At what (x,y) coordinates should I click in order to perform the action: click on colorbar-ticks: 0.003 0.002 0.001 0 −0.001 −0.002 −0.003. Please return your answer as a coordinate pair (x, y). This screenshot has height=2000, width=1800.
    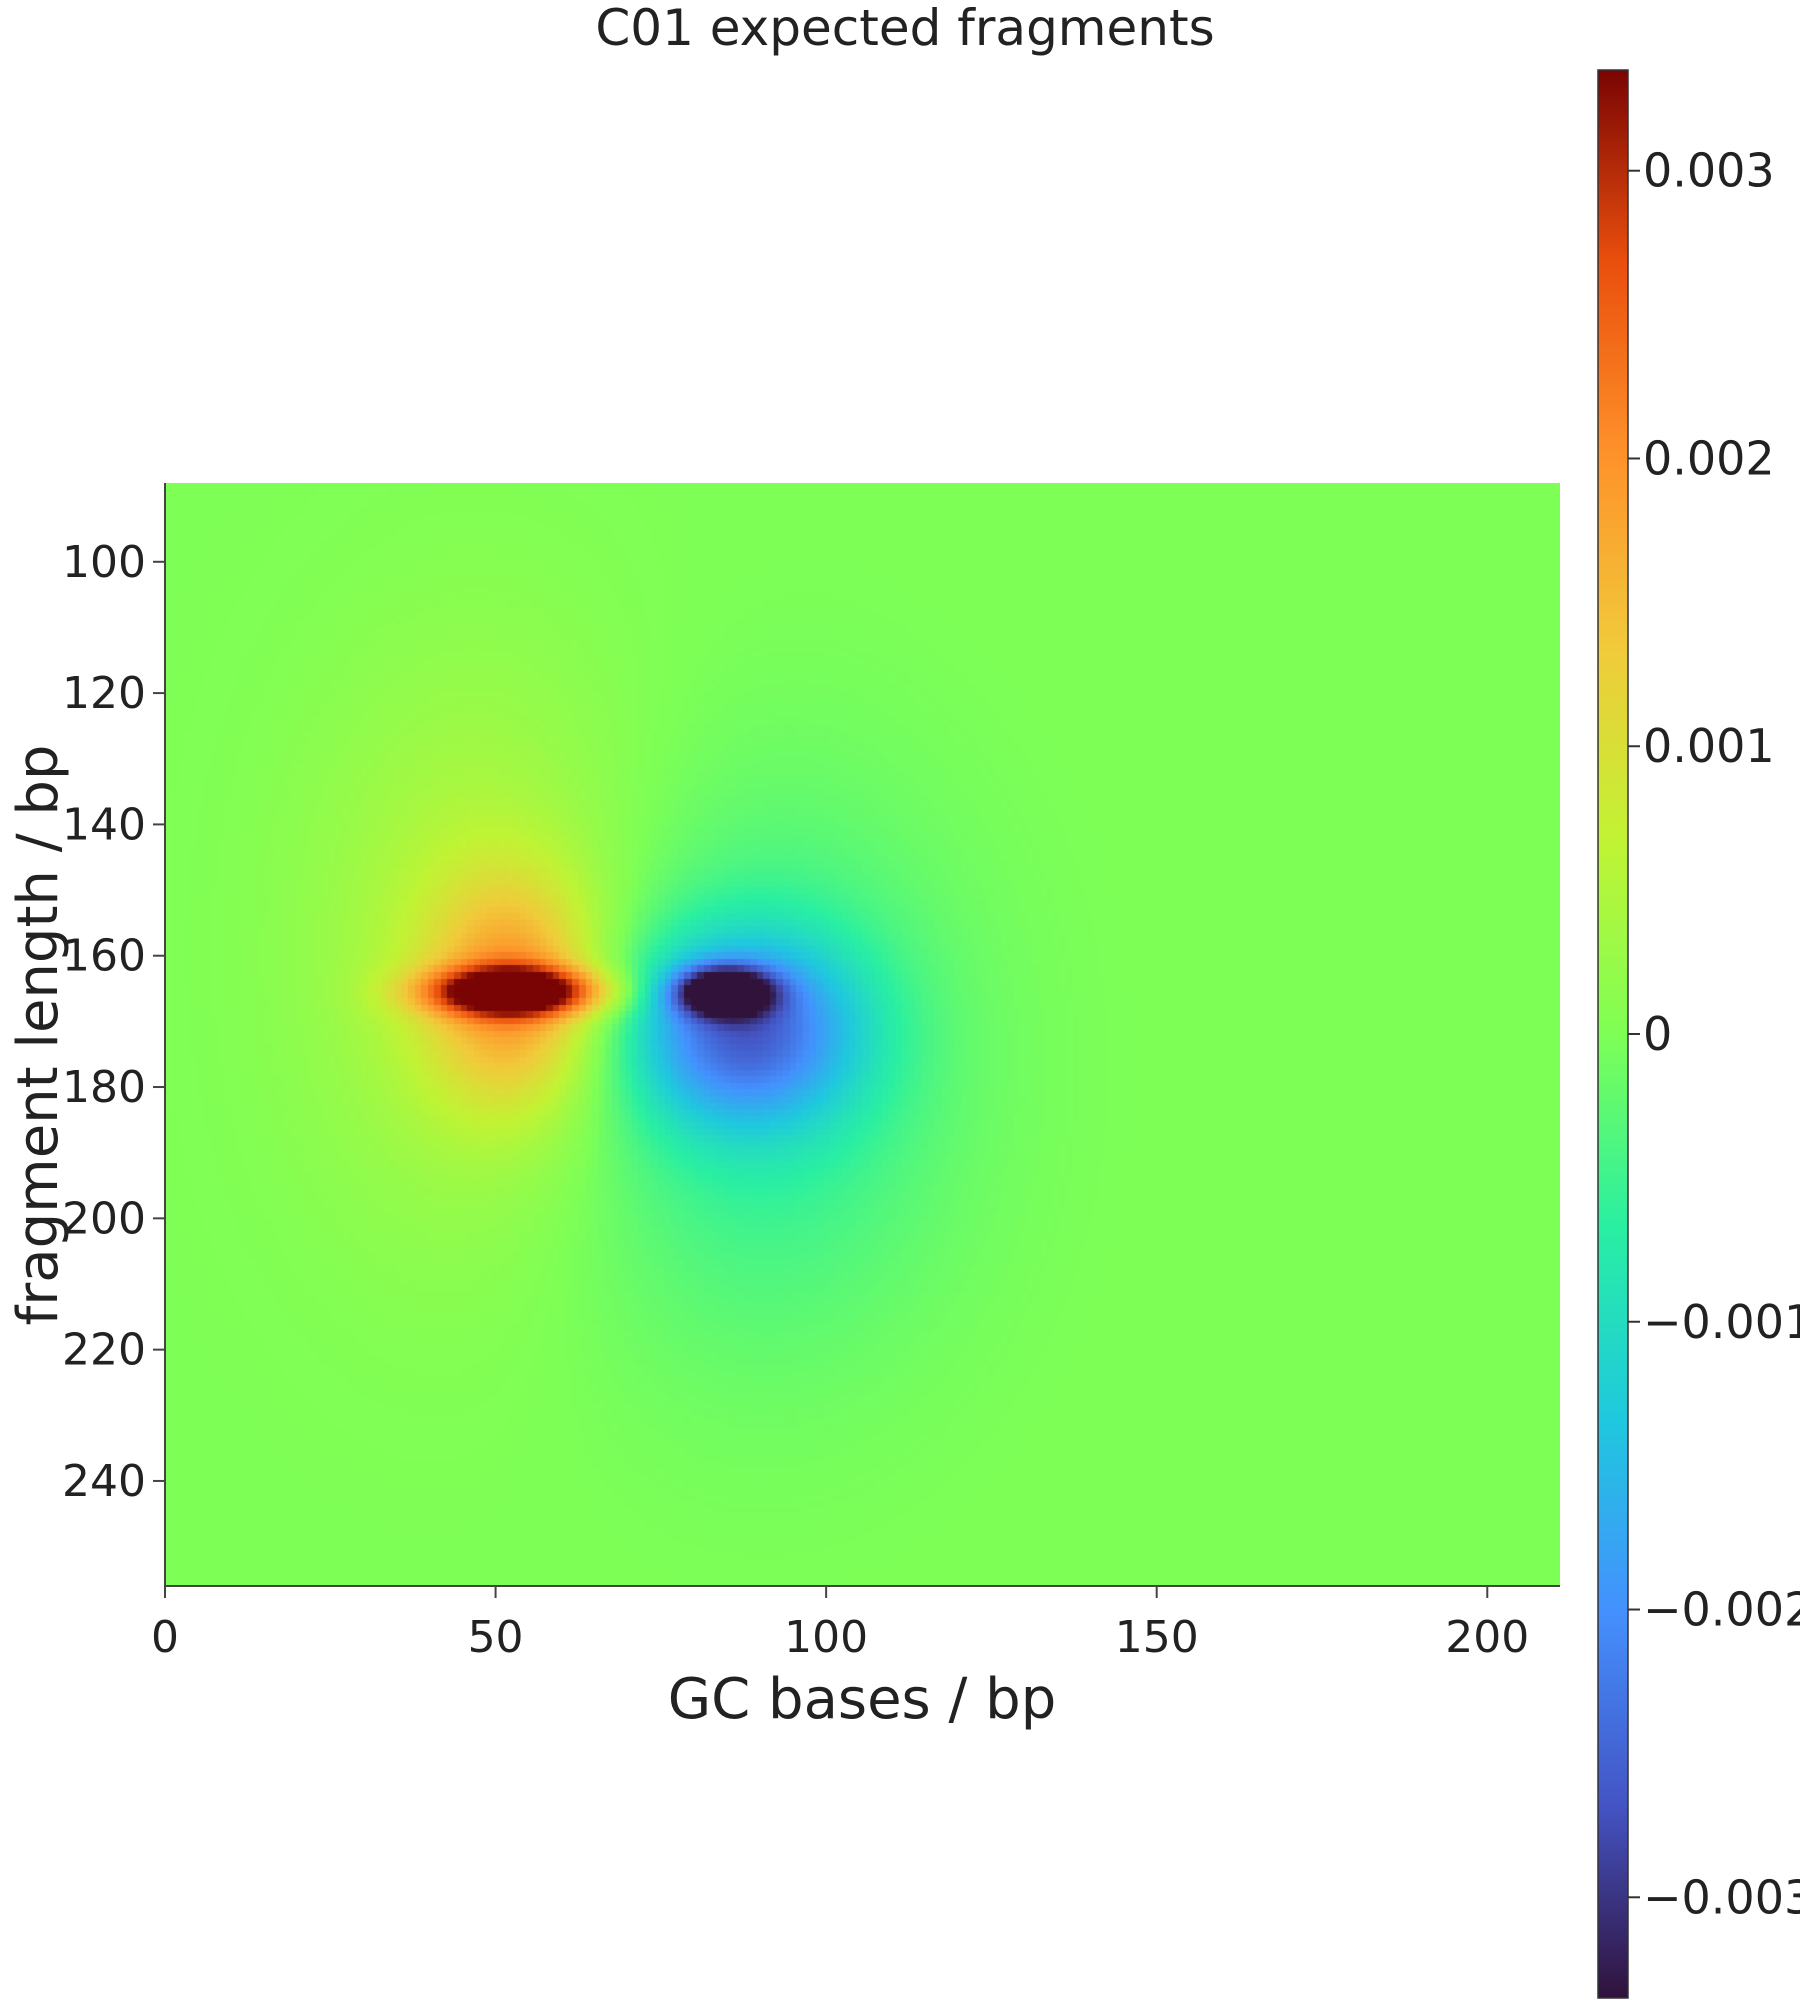
    Looking at the image, I should click on (1714, 1034).